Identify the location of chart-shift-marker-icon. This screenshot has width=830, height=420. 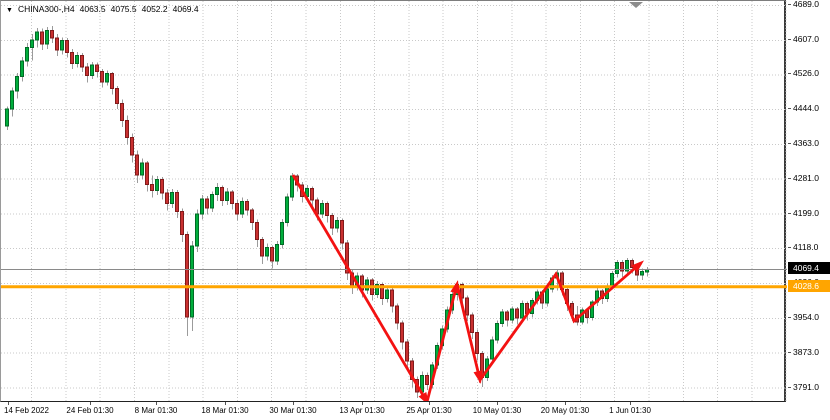
(636, 5).